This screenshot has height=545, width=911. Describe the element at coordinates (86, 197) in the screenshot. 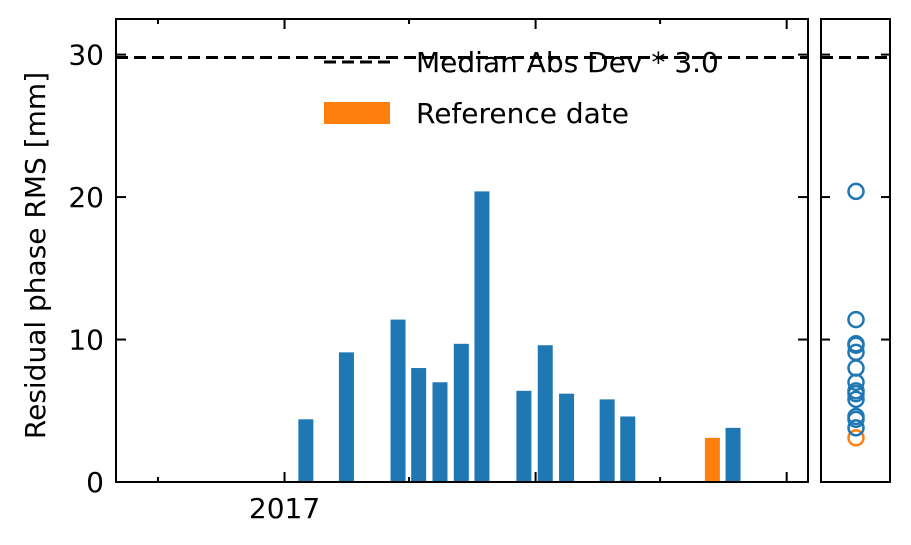

I see `y-tick-label: 20` at that location.